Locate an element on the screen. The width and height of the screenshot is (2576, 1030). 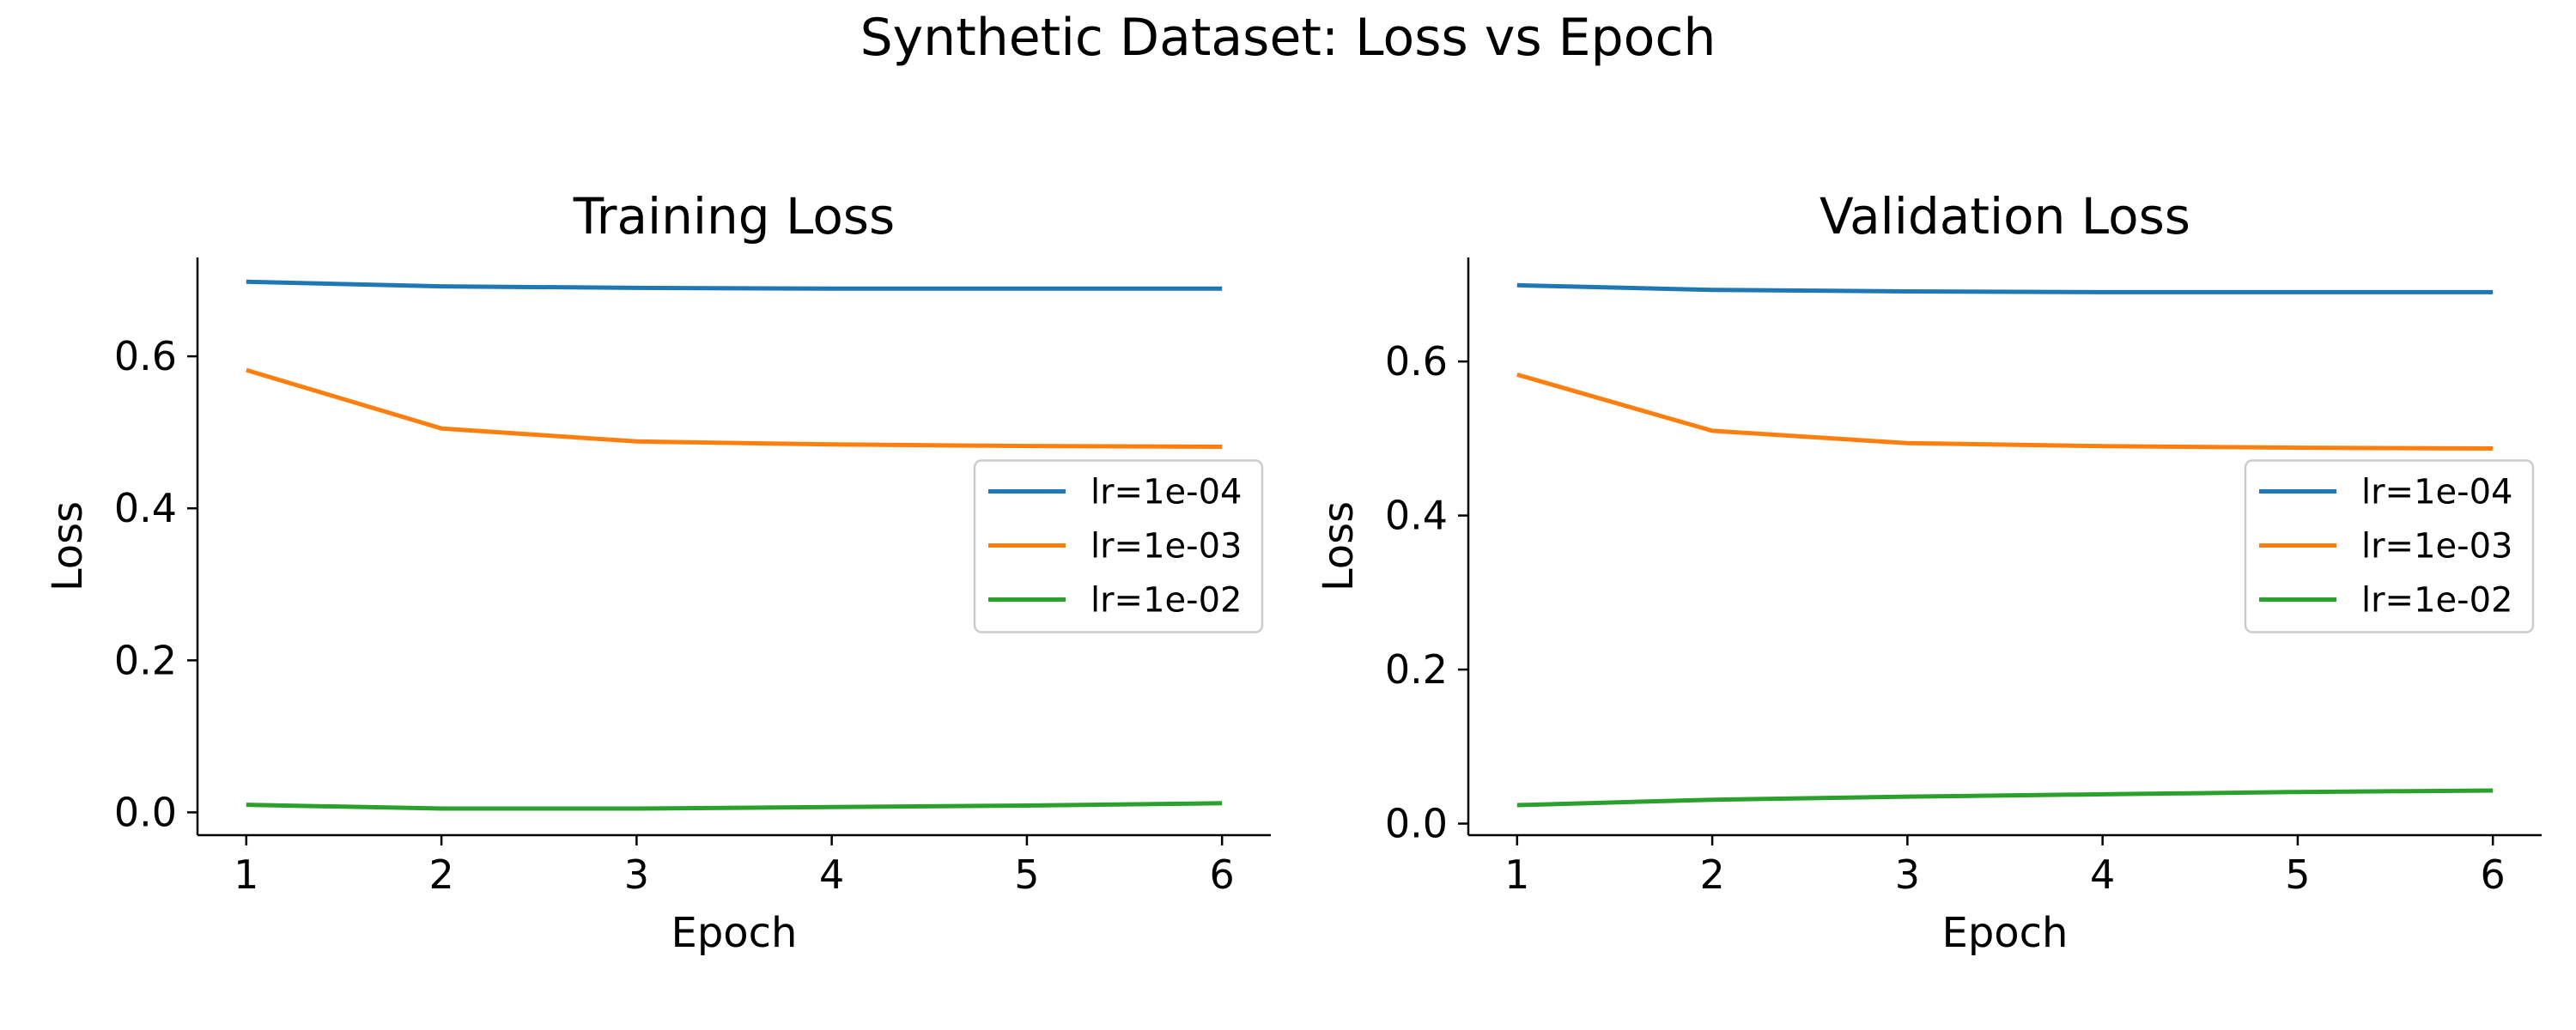
subplot-title: Validation Loss is located at coordinates (2005, 216).